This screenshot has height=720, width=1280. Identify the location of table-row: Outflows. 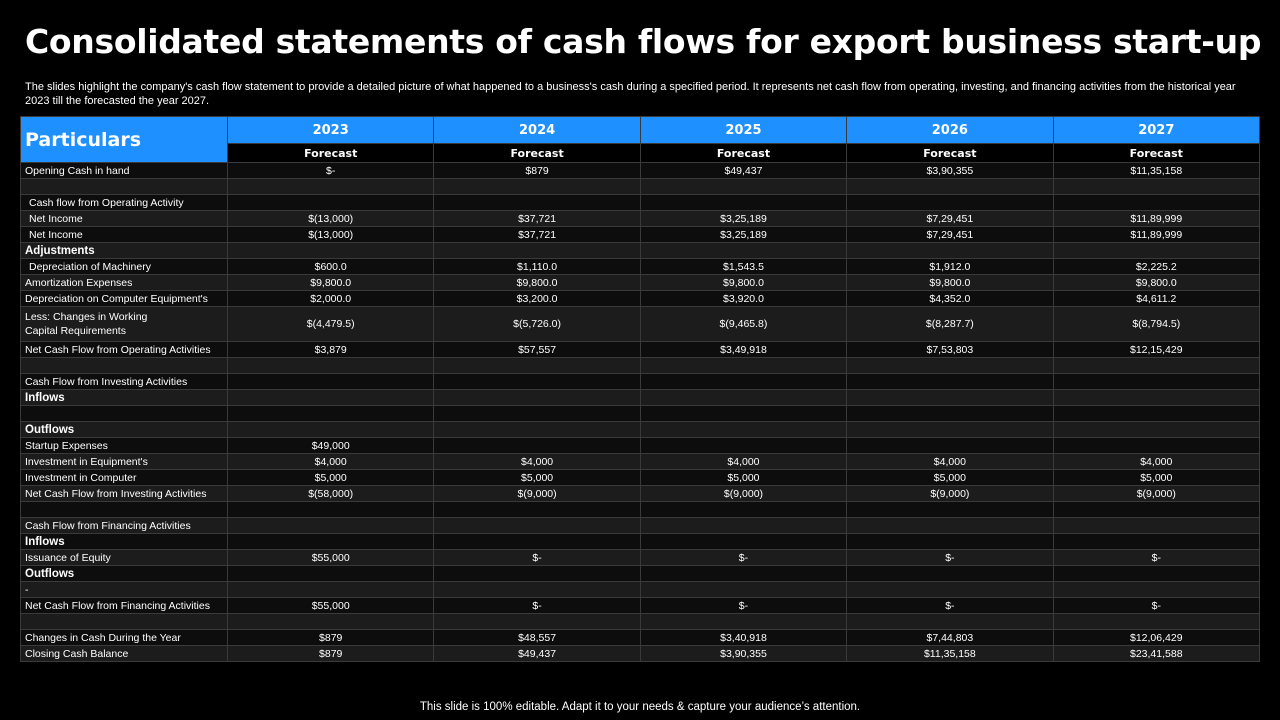
(640, 574).